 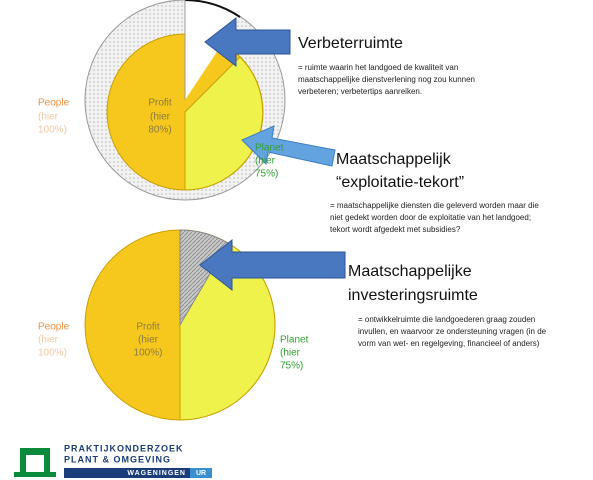 I want to click on heading: Verbeterruimte, so click(x=350, y=43).